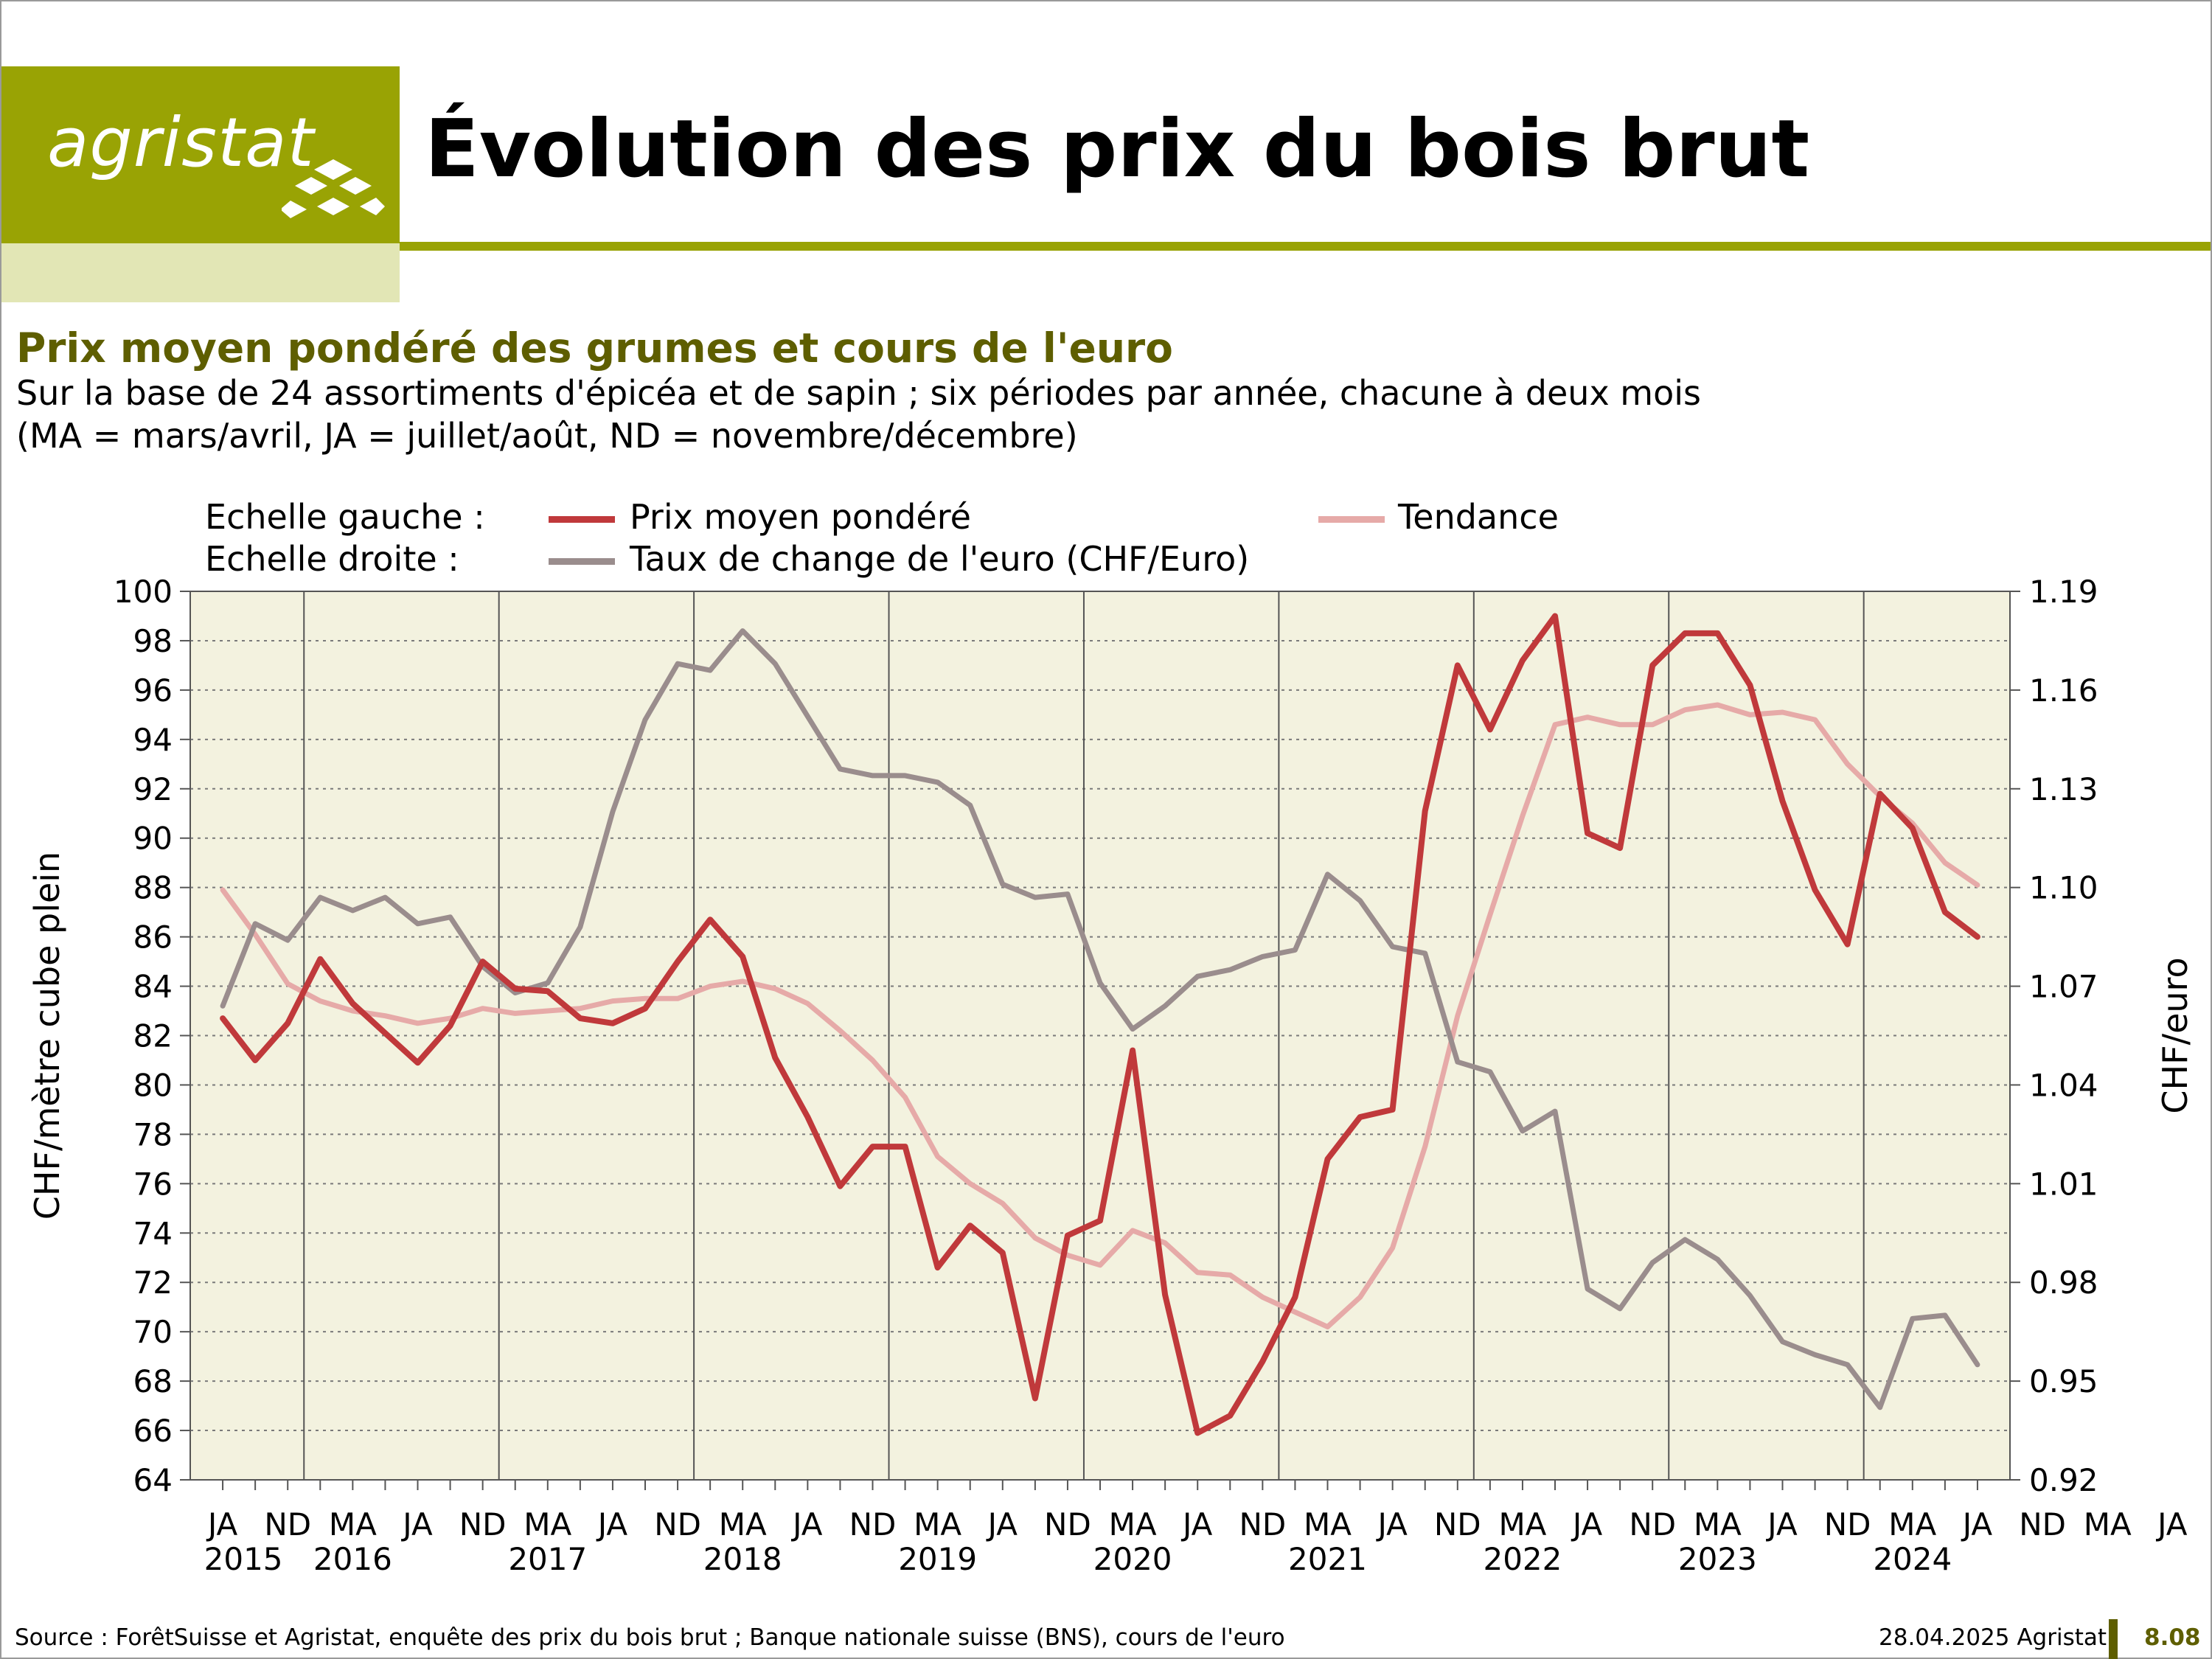  I want to click on footer-divider, so click(2113, 1639).